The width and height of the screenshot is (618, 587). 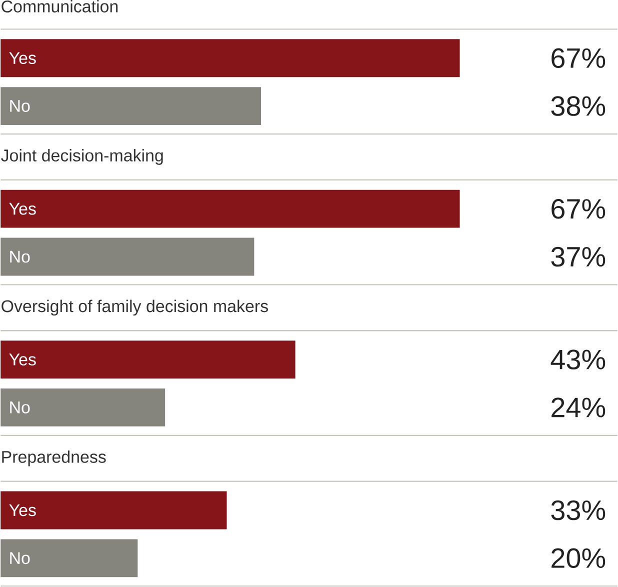 What do you see at coordinates (20, 106) in the screenshot?
I see `series-label: No` at bounding box center [20, 106].